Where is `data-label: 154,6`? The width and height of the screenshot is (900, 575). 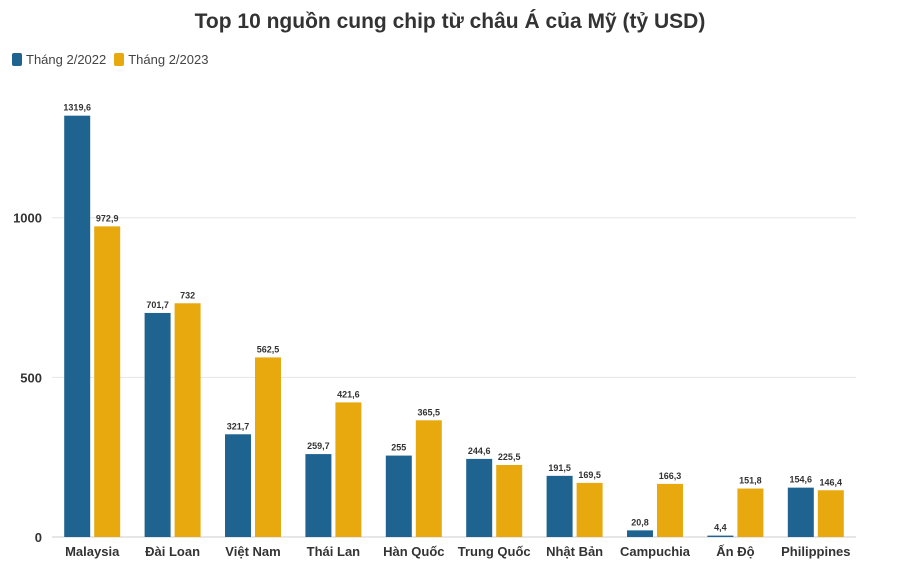
data-label: 154,6 is located at coordinates (801, 480).